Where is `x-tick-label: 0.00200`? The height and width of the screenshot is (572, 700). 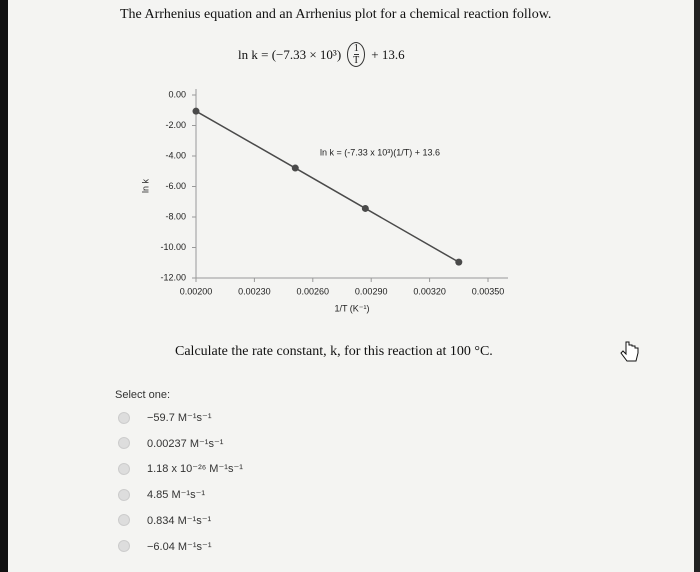
x-tick-label: 0.00200 is located at coordinates (196, 291).